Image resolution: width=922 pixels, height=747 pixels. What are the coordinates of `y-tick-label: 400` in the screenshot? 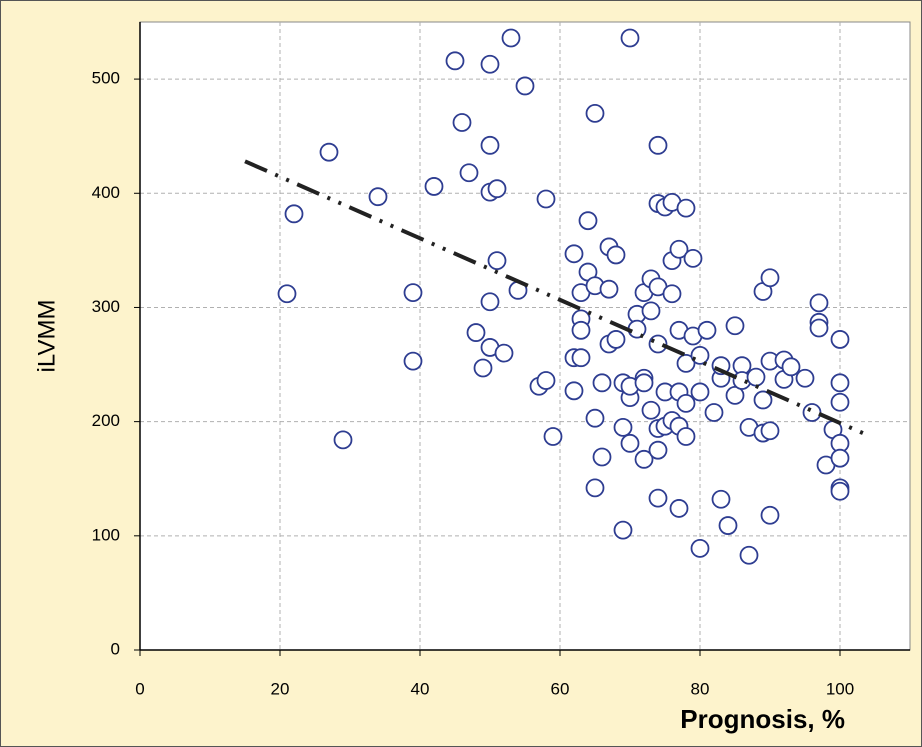 It's located at (106, 192).